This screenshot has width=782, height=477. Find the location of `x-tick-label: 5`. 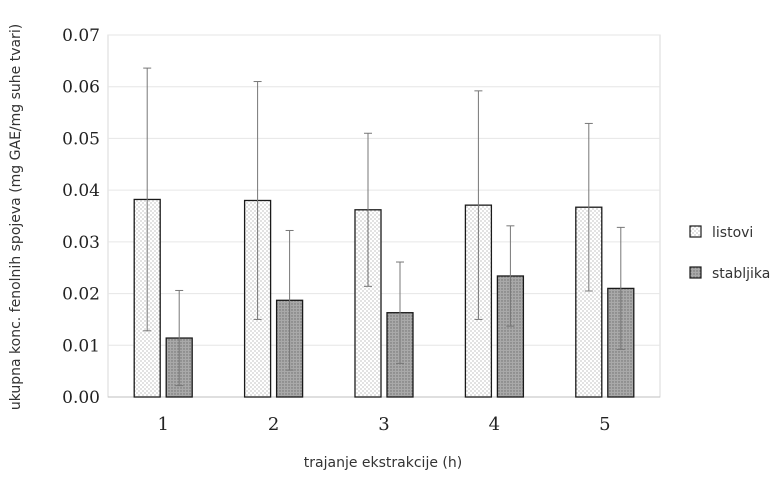

x-tick-label: 5 is located at coordinates (604, 424).